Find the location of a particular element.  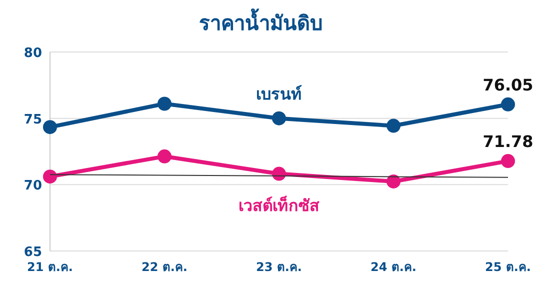

chart-title: ราคาน้ำมันดิบ is located at coordinates (261, 21).